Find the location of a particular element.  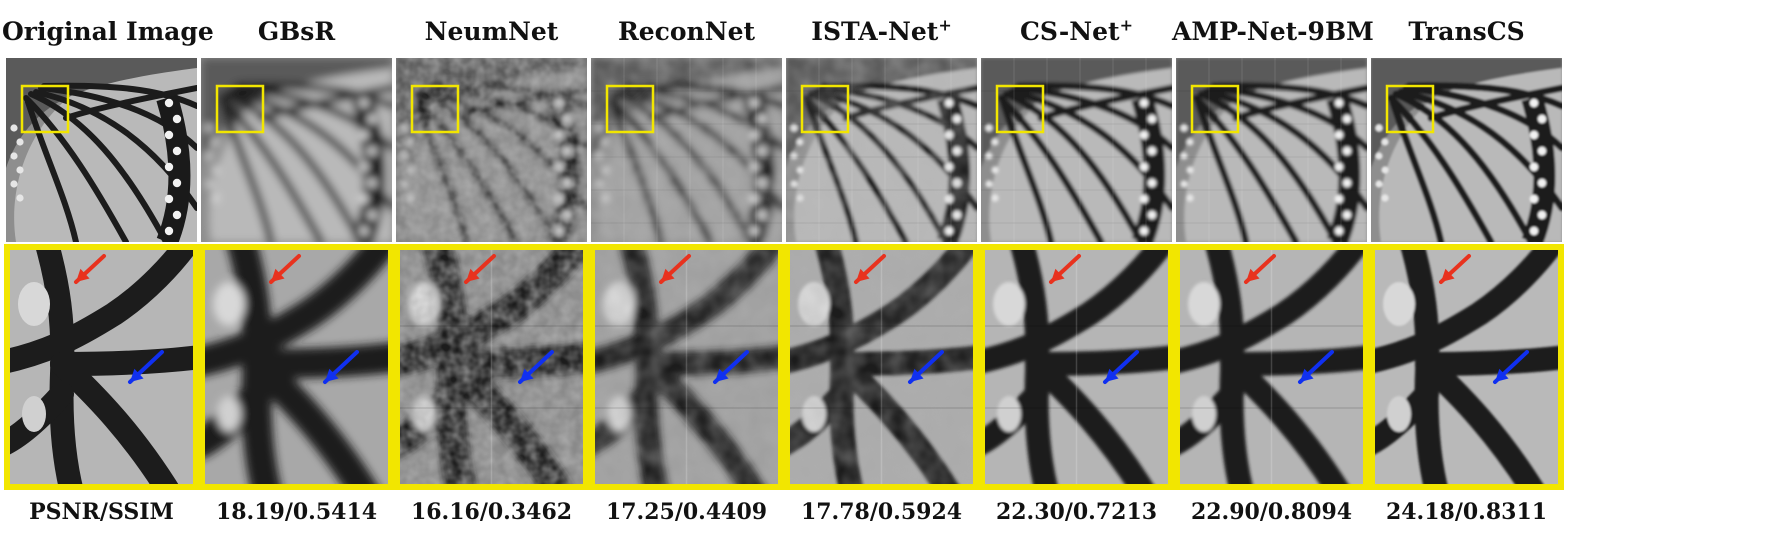

column-header-2: NeumNet is located at coordinates (491, 32).